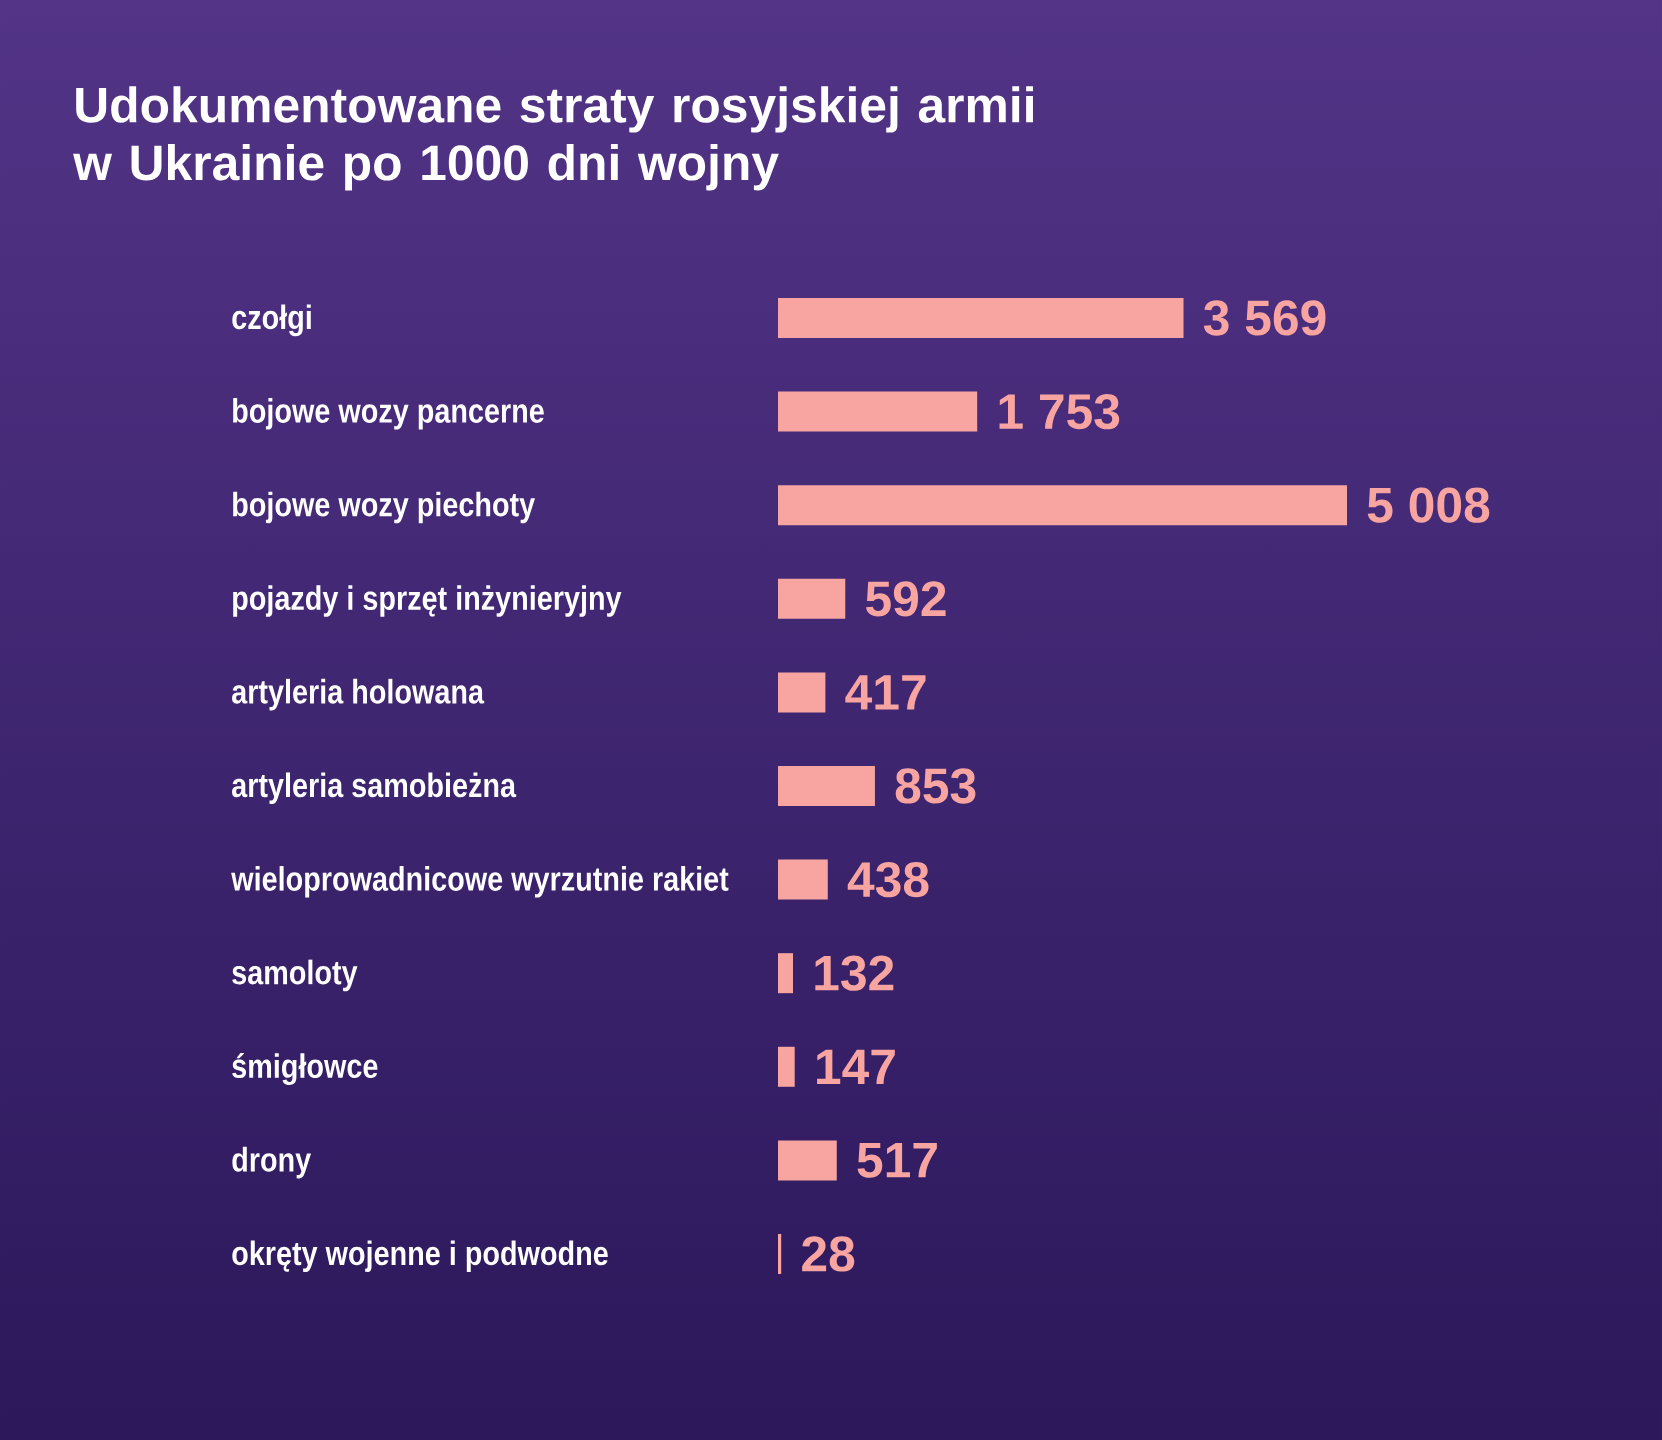 This screenshot has height=1440, width=1662. What do you see at coordinates (828, 1254) in the screenshot?
I see `data-label: 28` at bounding box center [828, 1254].